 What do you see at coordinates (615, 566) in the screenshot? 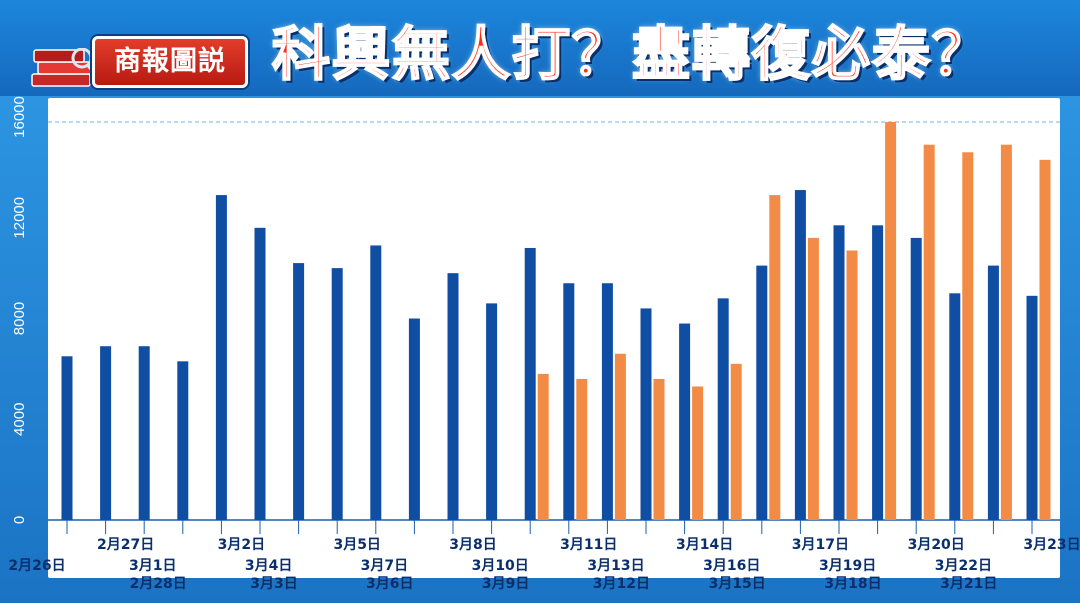
I see `x-tick-label: 3月13日` at bounding box center [615, 566].